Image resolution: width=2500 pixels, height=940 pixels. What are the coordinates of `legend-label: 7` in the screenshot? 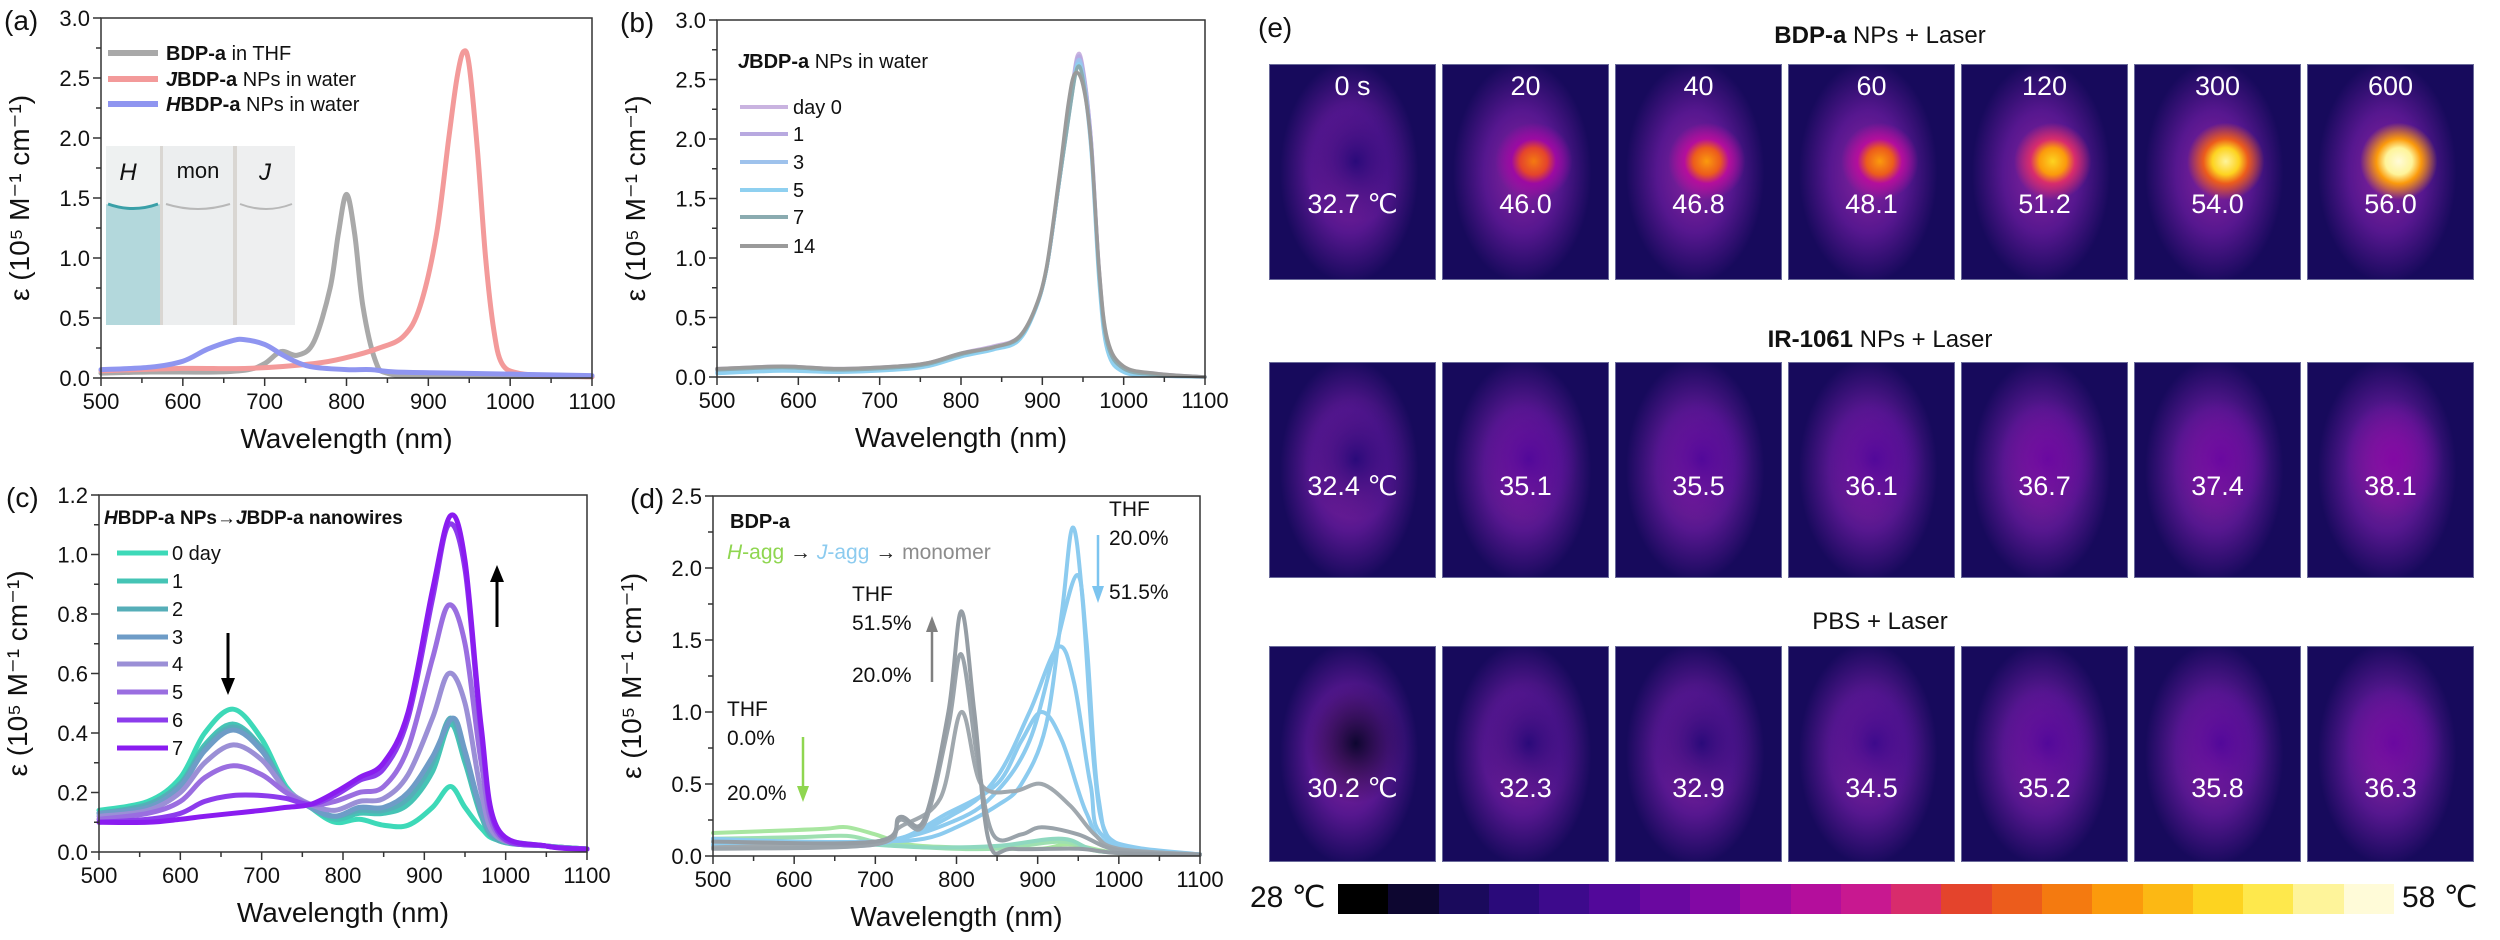 It's located at (177, 749).